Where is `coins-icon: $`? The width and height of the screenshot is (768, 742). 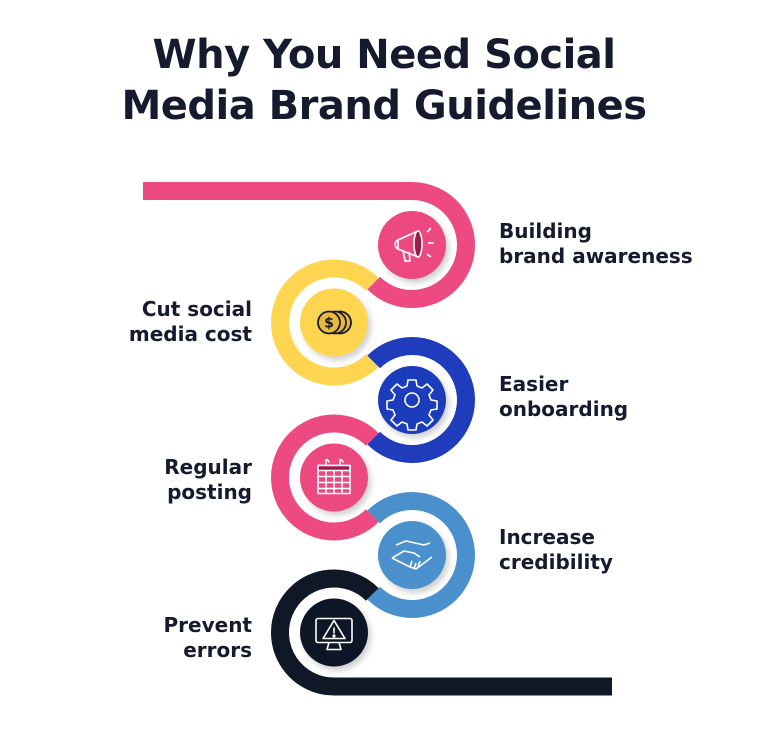 coins-icon: $ is located at coordinates (334, 322).